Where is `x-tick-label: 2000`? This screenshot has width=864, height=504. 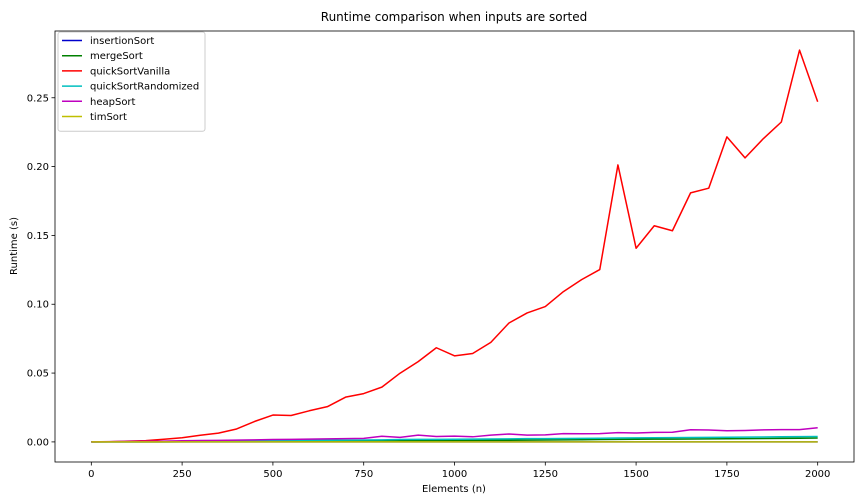
x-tick-label: 2000 is located at coordinates (817, 474).